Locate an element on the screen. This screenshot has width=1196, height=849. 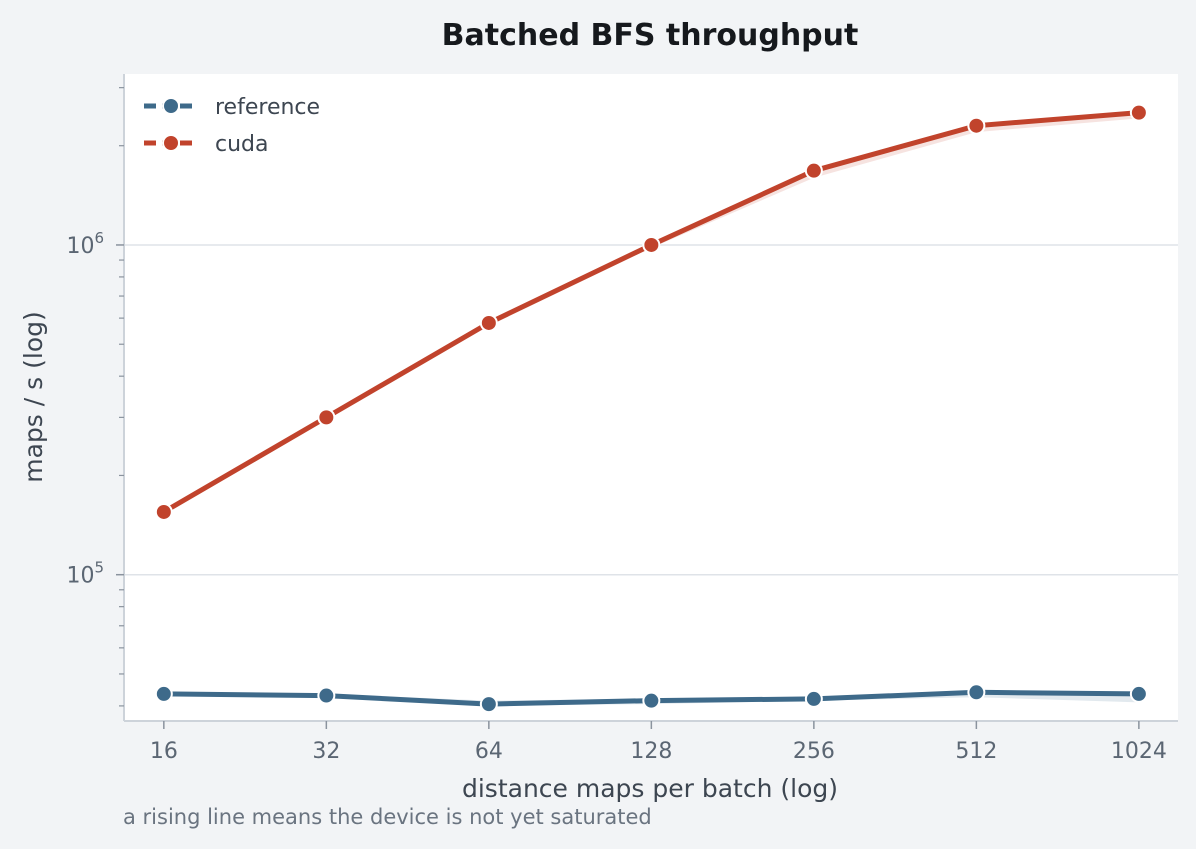
y-tick-exponent: 6 is located at coordinates (99, 238).